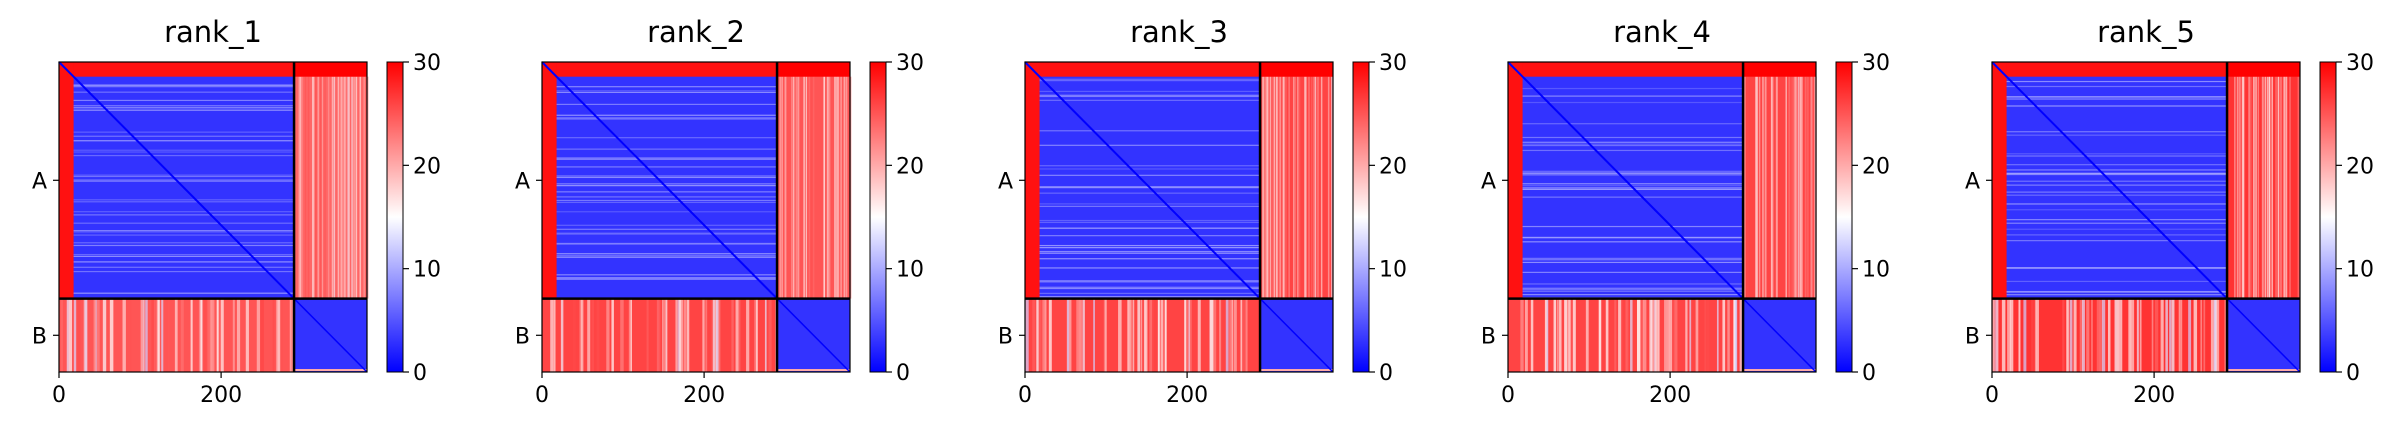  Describe the element at coordinates (1179, 32) in the screenshot. I see `chart-title: rank_3` at that location.